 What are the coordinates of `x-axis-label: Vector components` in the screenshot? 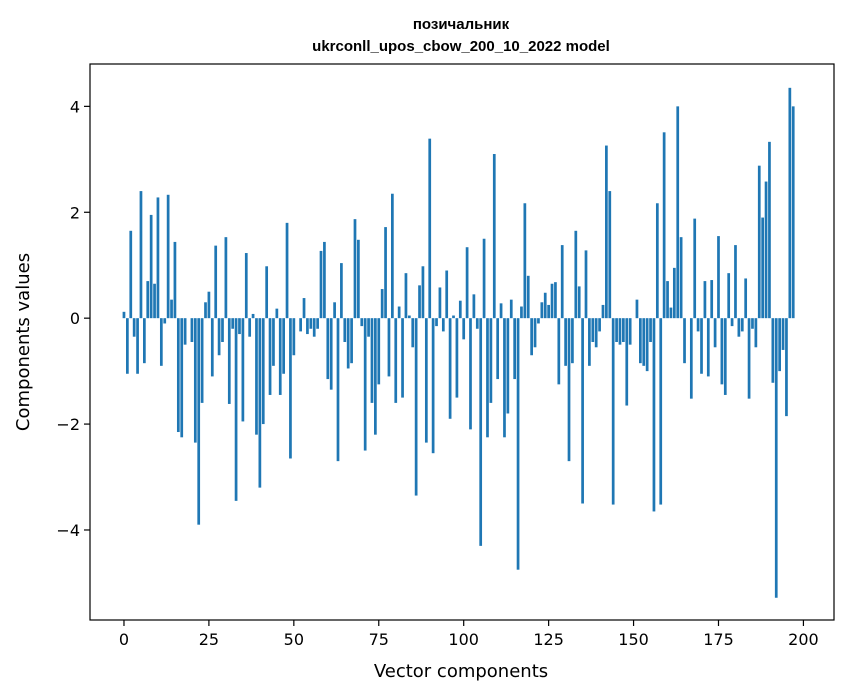 It's located at (461, 671).